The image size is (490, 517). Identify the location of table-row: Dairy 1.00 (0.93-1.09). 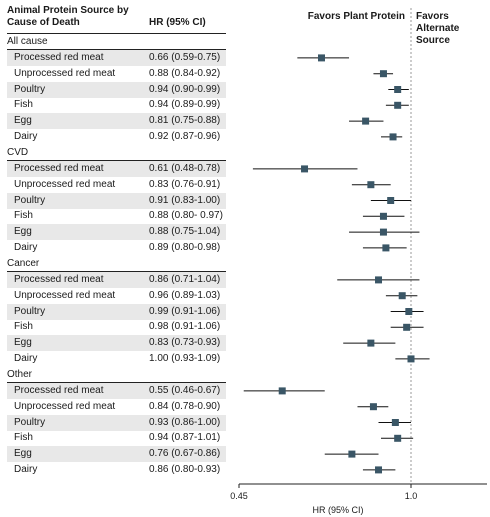
(116, 359).